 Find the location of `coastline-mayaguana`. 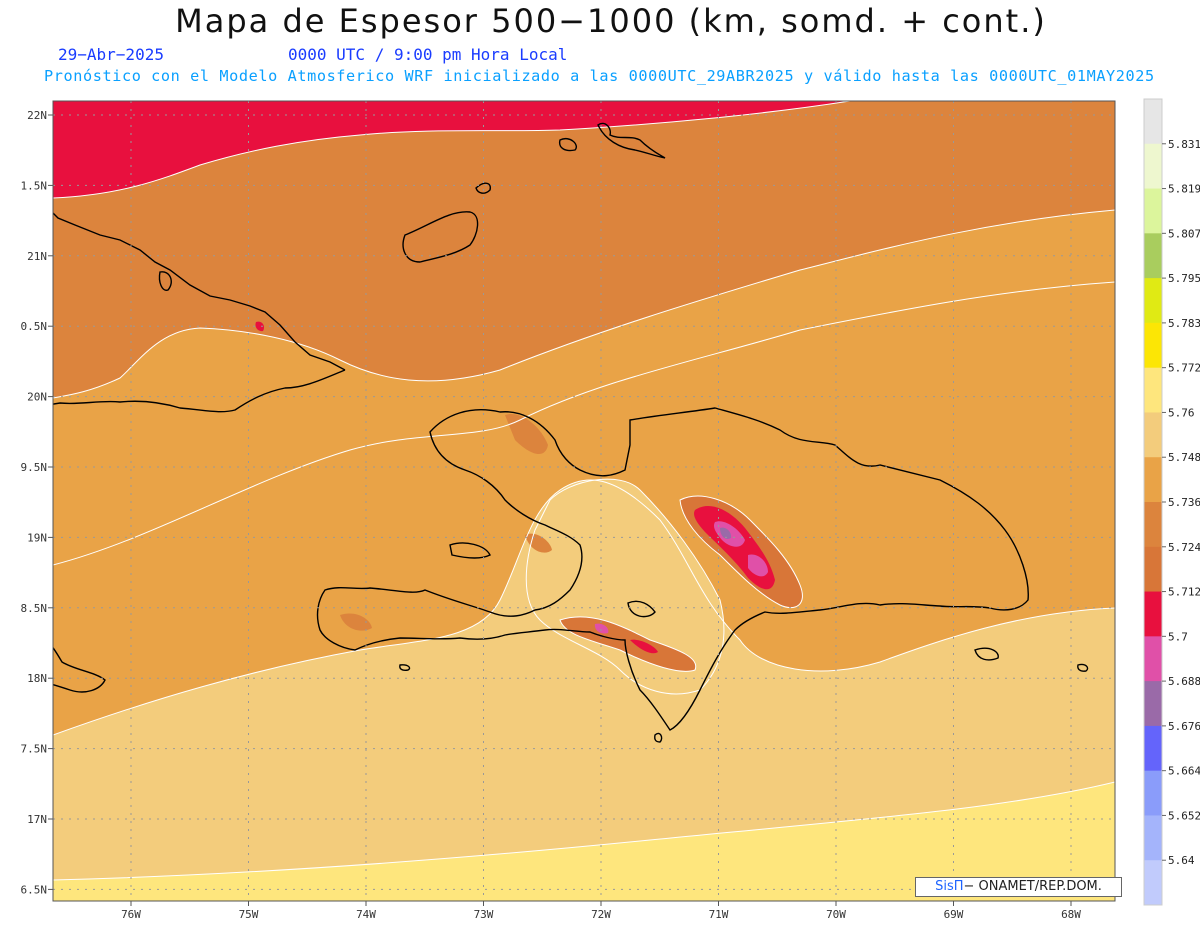

coastline-mayaguana is located at coordinates (483, 188).